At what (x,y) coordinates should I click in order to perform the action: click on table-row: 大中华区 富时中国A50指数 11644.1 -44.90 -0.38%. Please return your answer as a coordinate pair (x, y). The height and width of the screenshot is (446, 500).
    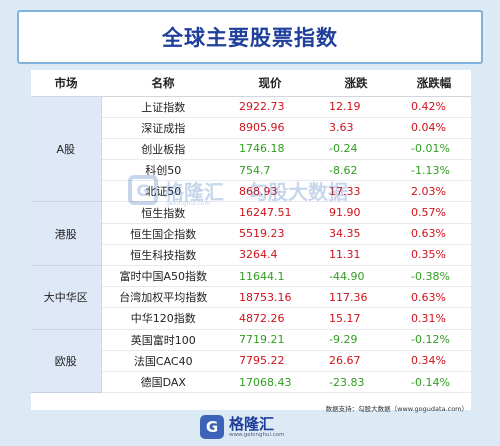
    Looking at the image, I should click on (251, 297).